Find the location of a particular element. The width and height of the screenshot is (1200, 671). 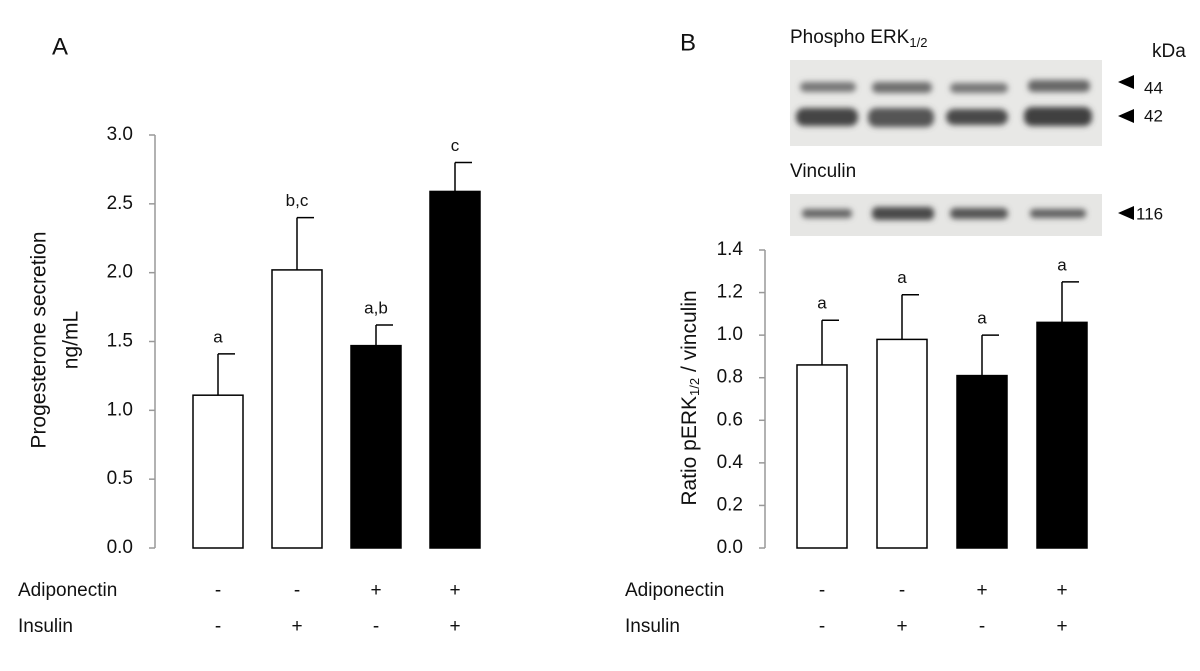

blot-subscript: 1/2 is located at coordinates (918, 42).